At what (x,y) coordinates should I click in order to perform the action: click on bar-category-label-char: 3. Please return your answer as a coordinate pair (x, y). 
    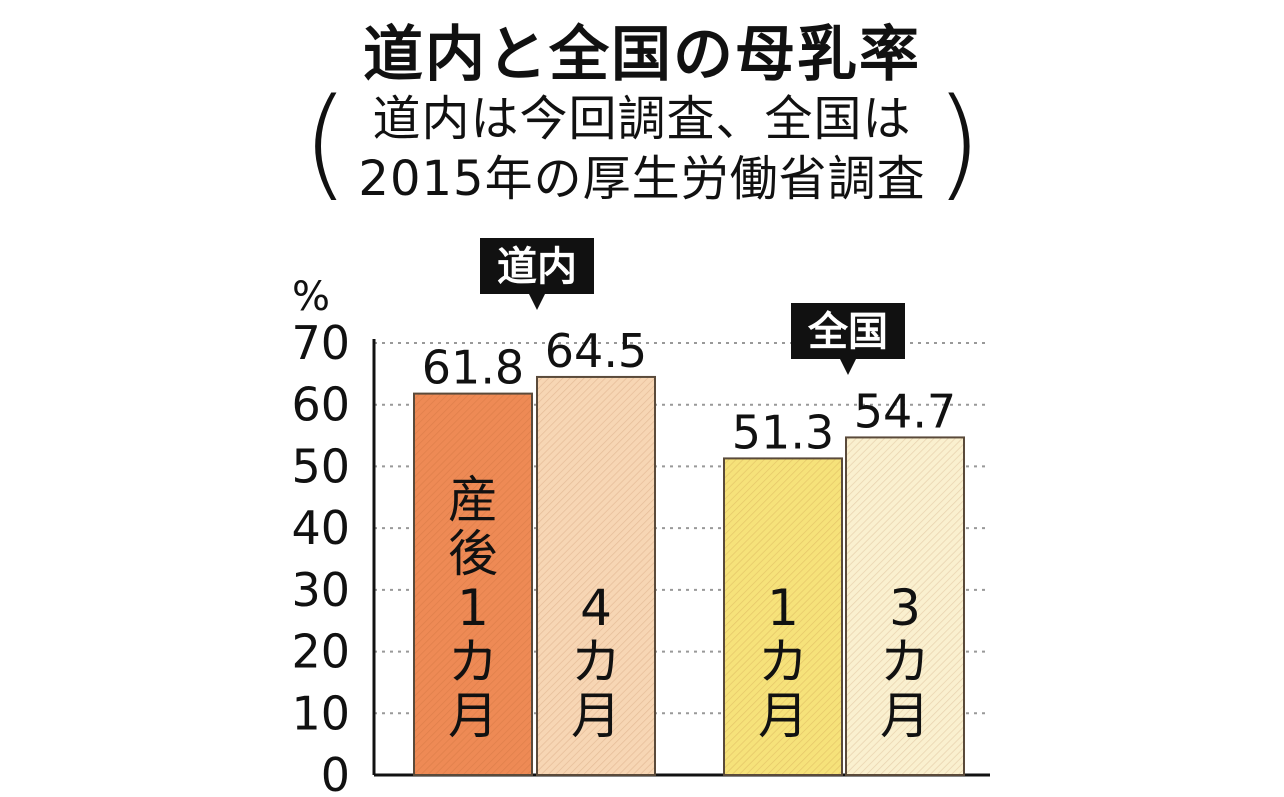
    Looking at the image, I should click on (905, 608).